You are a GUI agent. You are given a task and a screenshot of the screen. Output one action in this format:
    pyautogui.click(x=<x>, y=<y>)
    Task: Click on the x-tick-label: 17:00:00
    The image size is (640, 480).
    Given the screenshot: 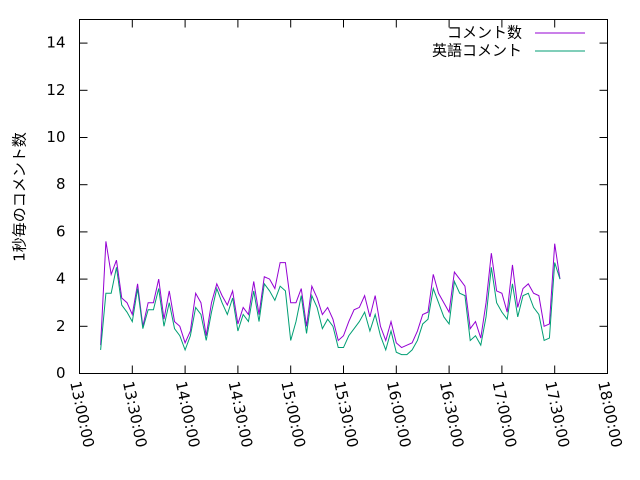 What is the action you would take?
    pyautogui.click(x=505, y=415)
    